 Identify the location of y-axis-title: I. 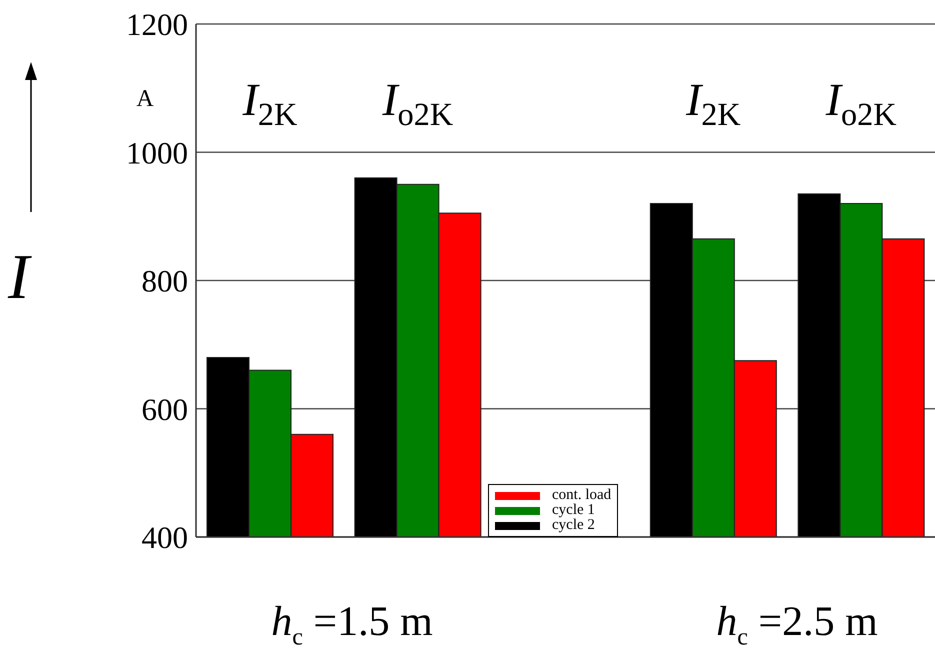
(19, 277).